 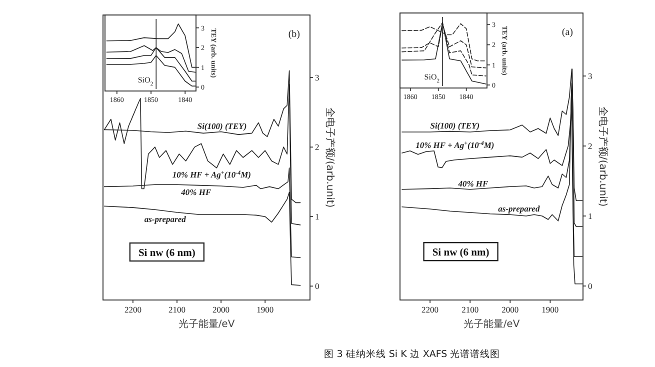 What do you see at coordinates (294, 34) in the screenshot?
I see `annotation: (b)` at bounding box center [294, 34].